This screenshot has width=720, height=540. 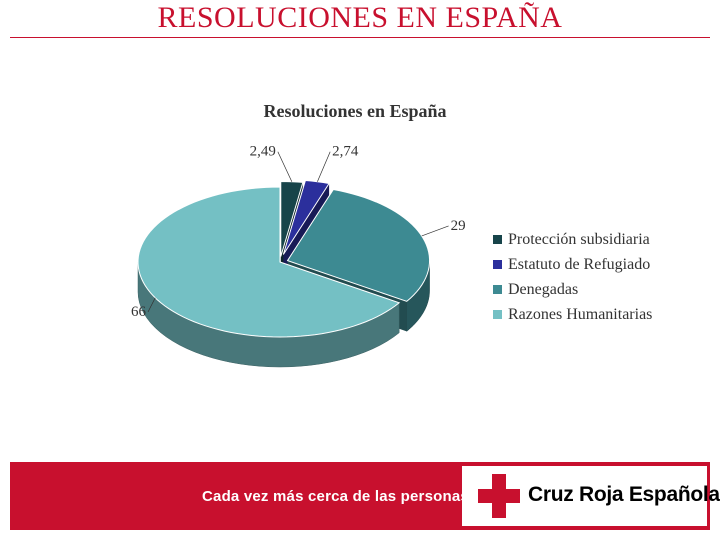 I want to click on data-label-1: 2,74, so click(x=345, y=152).